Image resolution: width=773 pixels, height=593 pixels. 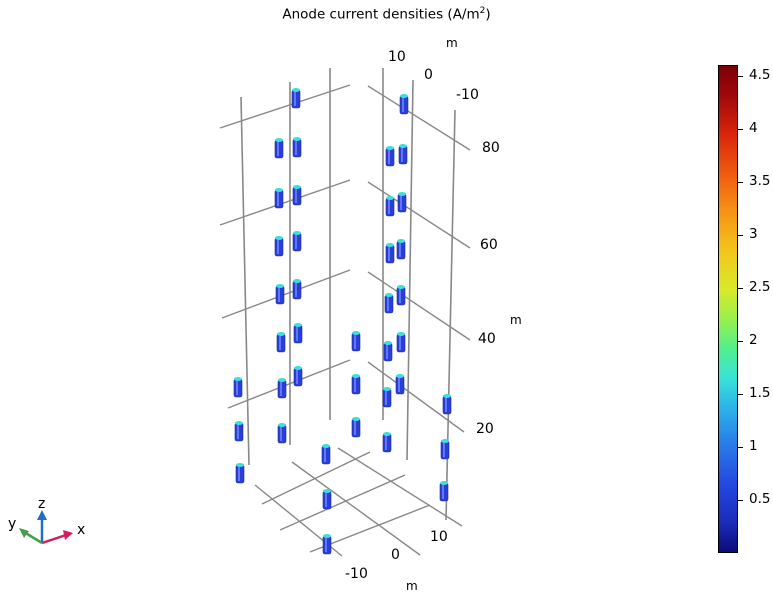 What do you see at coordinates (397, 57) in the screenshot?
I see `y-tick-label: 10` at bounding box center [397, 57].